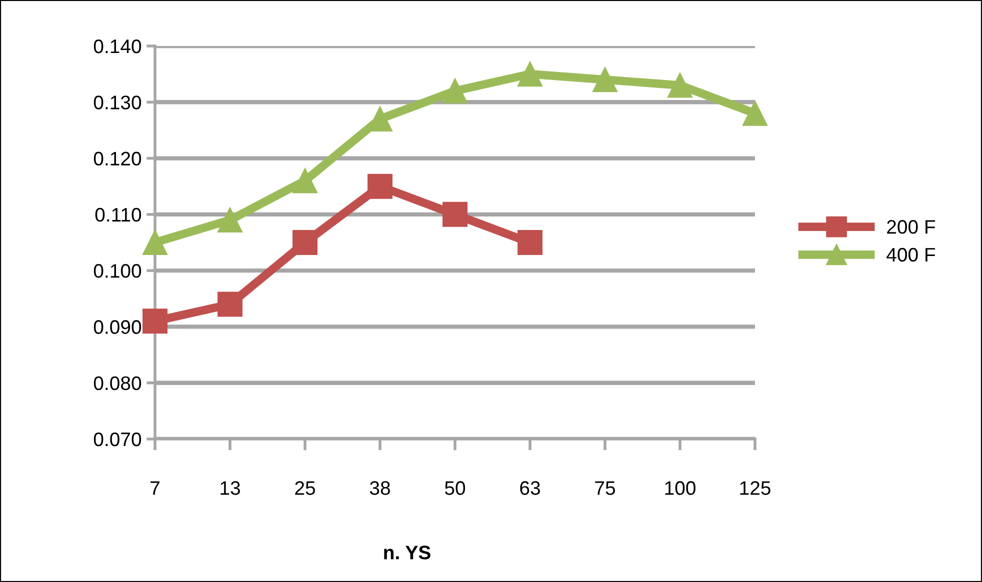 The width and height of the screenshot is (982, 582). Describe the element at coordinates (530, 488) in the screenshot. I see `x-tick-label: 63` at that location.